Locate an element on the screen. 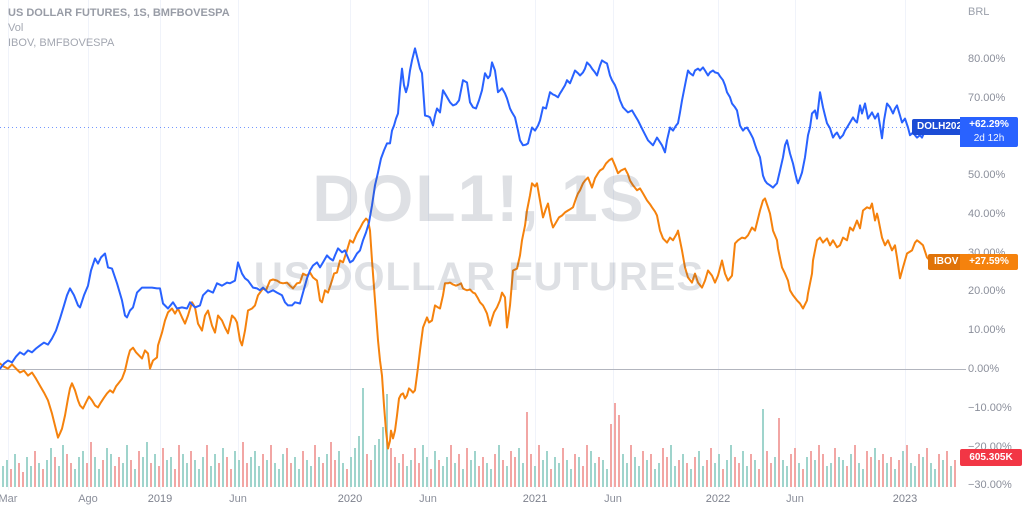 Image resolution: width=1024 pixels, height=514 pixels. price-axis-tick: 0.00% is located at coordinates (984, 369).